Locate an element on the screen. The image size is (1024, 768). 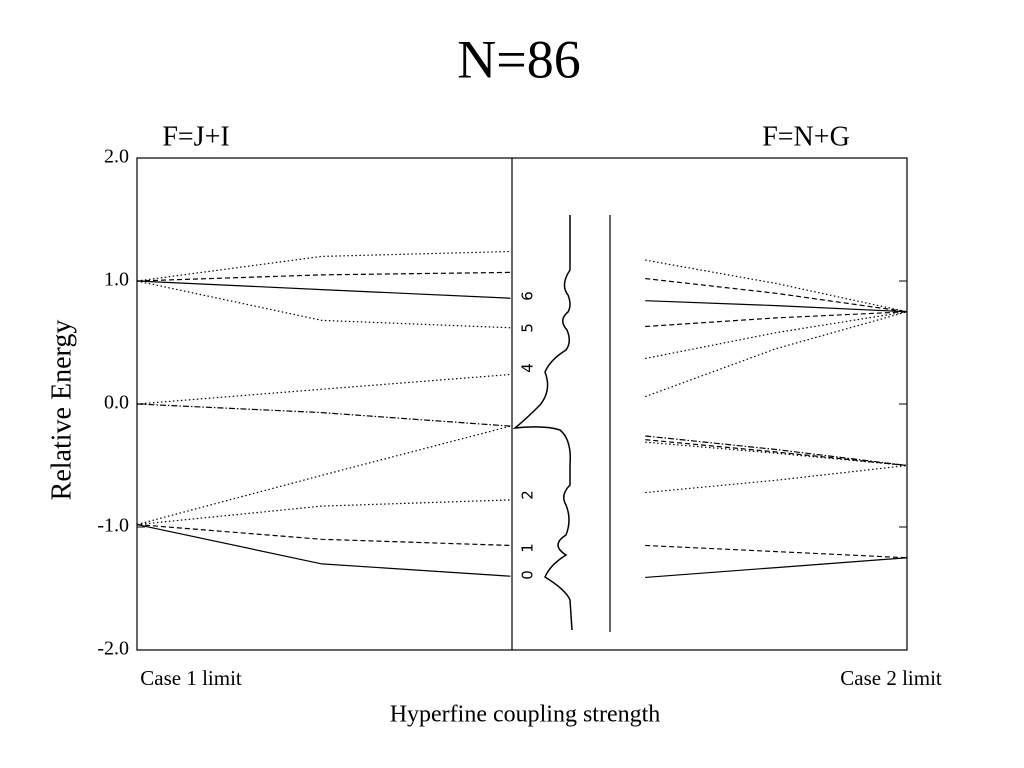
y-axis-label: Relative Energy is located at coordinates (61, 410).